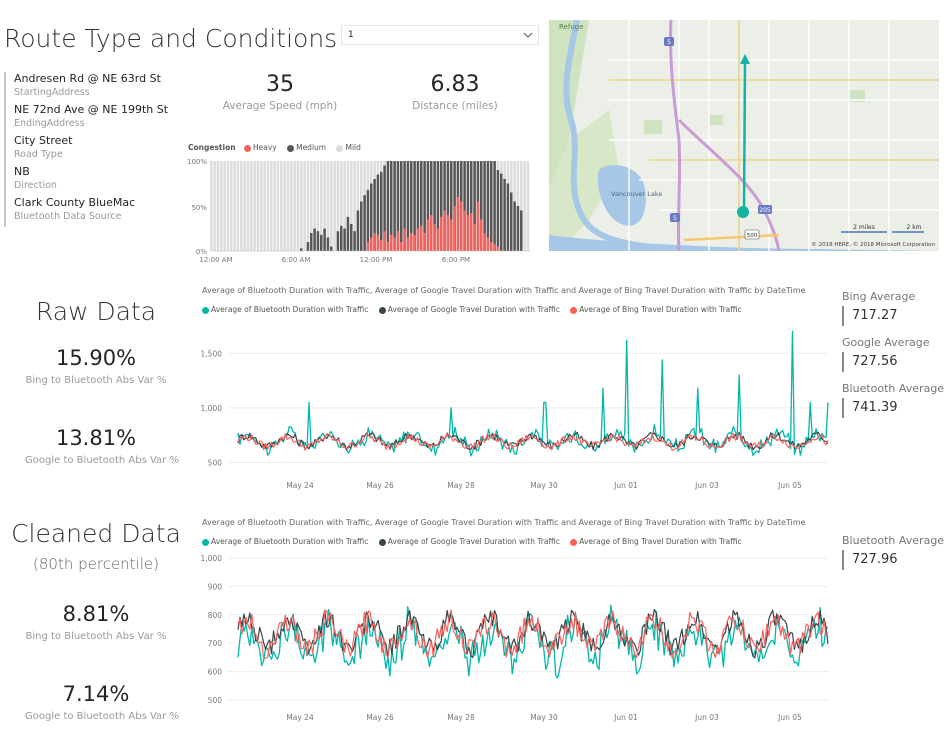  What do you see at coordinates (716, 120) in the screenshot?
I see `park-area` at bounding box center [716, 120].